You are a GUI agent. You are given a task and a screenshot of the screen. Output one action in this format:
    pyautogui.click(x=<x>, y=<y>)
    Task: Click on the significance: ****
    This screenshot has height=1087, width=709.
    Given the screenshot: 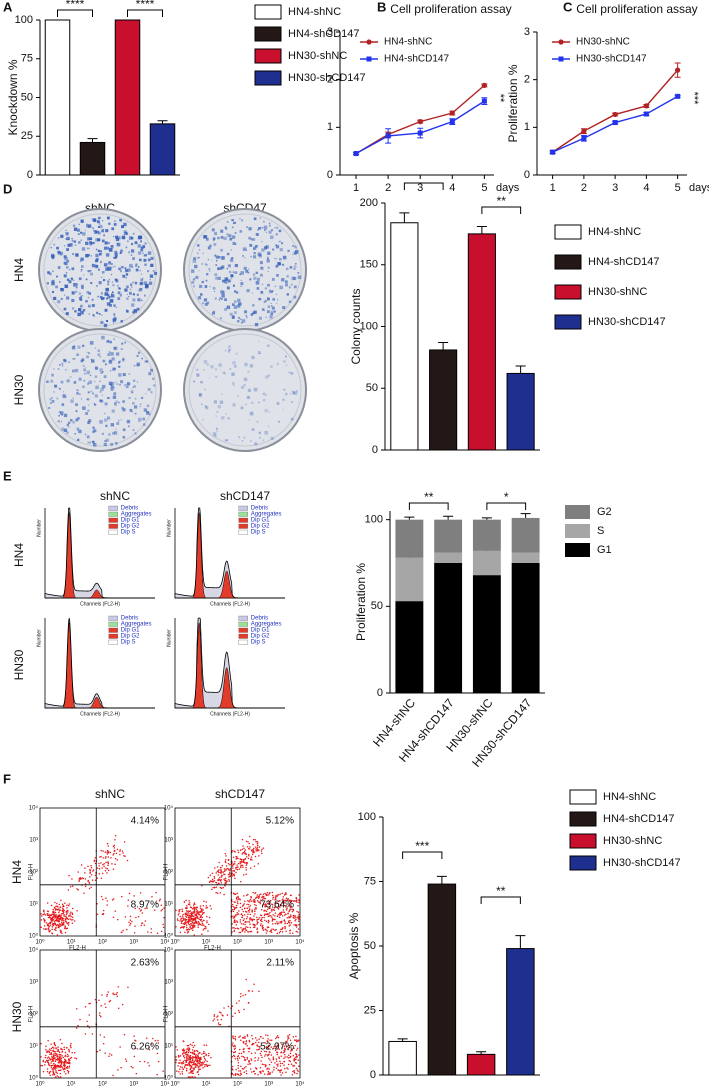 What is the action you would take?
    pyautogui.click(x=75, y=5)
    